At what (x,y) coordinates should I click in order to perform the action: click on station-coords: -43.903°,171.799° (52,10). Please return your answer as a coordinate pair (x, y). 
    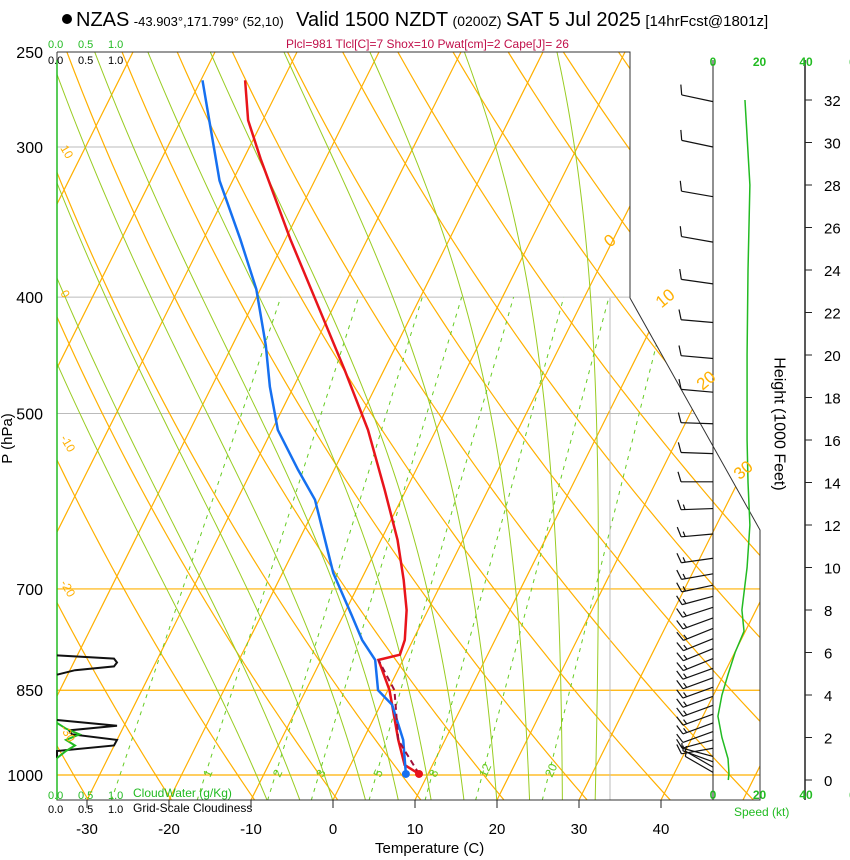
    Looking at the image, I should click on (208, 21).